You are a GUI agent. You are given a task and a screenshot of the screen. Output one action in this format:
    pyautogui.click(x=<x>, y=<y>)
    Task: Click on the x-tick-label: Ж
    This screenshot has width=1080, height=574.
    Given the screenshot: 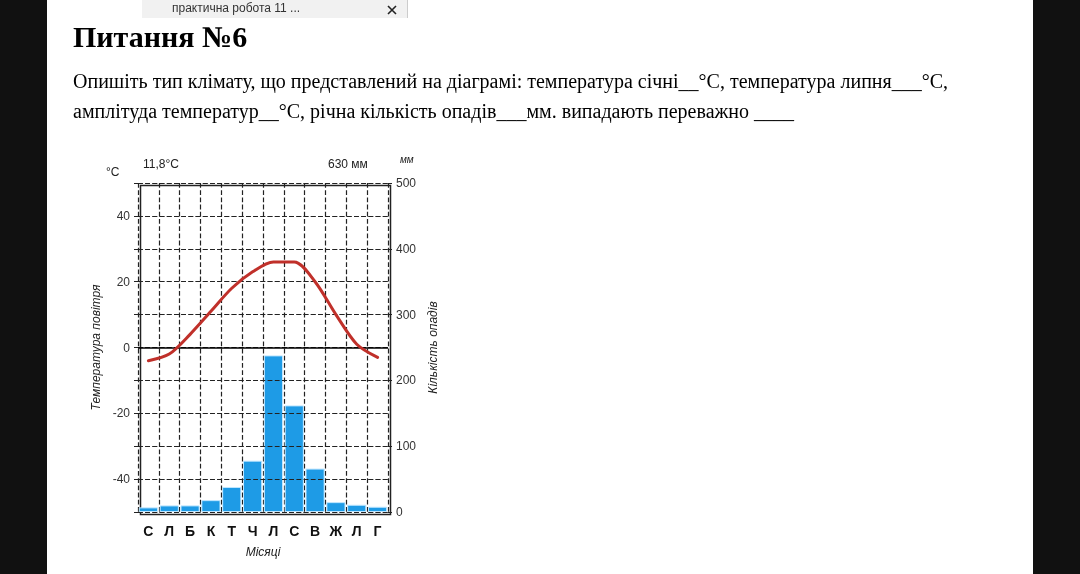 What is the action you would take?
    pyautogui.click(x=335, y=531)
    